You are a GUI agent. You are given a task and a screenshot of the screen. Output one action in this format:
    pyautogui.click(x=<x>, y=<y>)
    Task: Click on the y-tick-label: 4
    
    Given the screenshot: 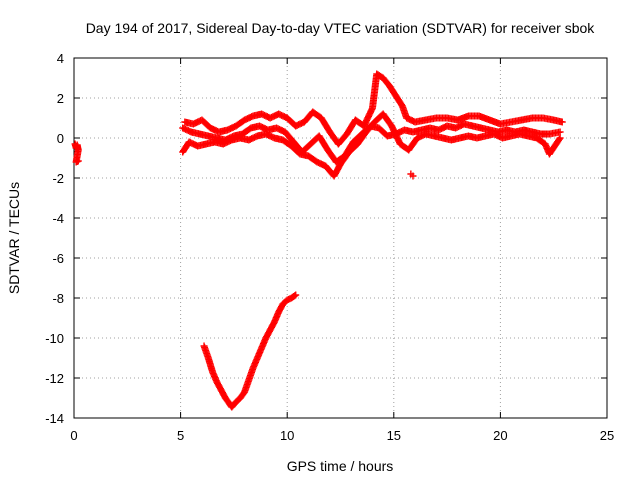 What is the action you would take?
    pyautogui.click(x=60, y=58)
    